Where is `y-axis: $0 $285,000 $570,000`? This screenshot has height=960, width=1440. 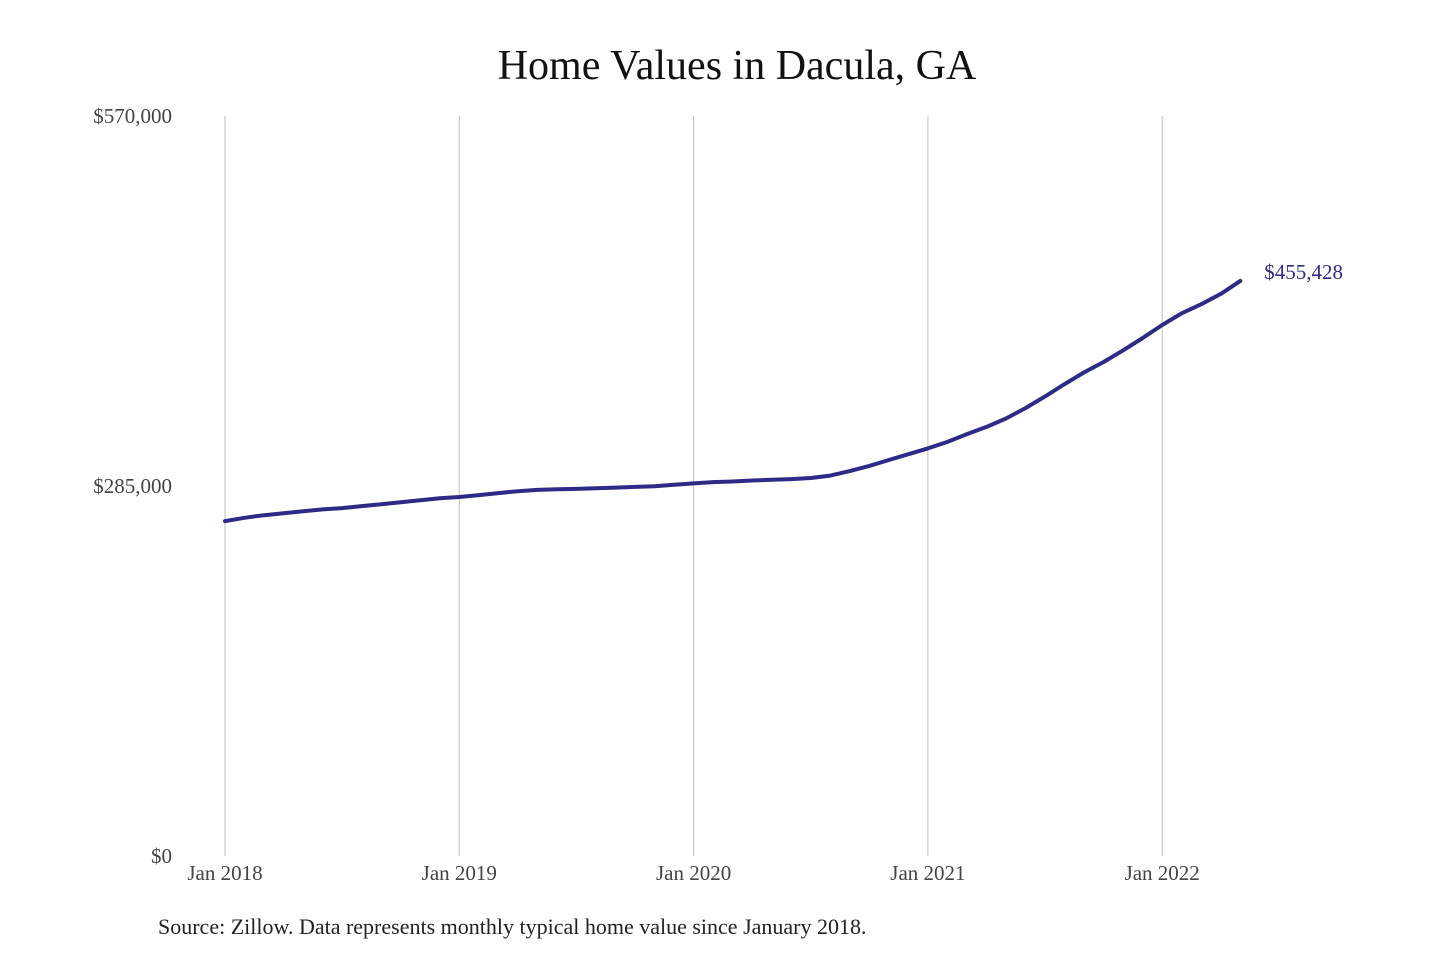 y-axis: $0 $285,000 $570,000 is located at coordinates (132, 486).